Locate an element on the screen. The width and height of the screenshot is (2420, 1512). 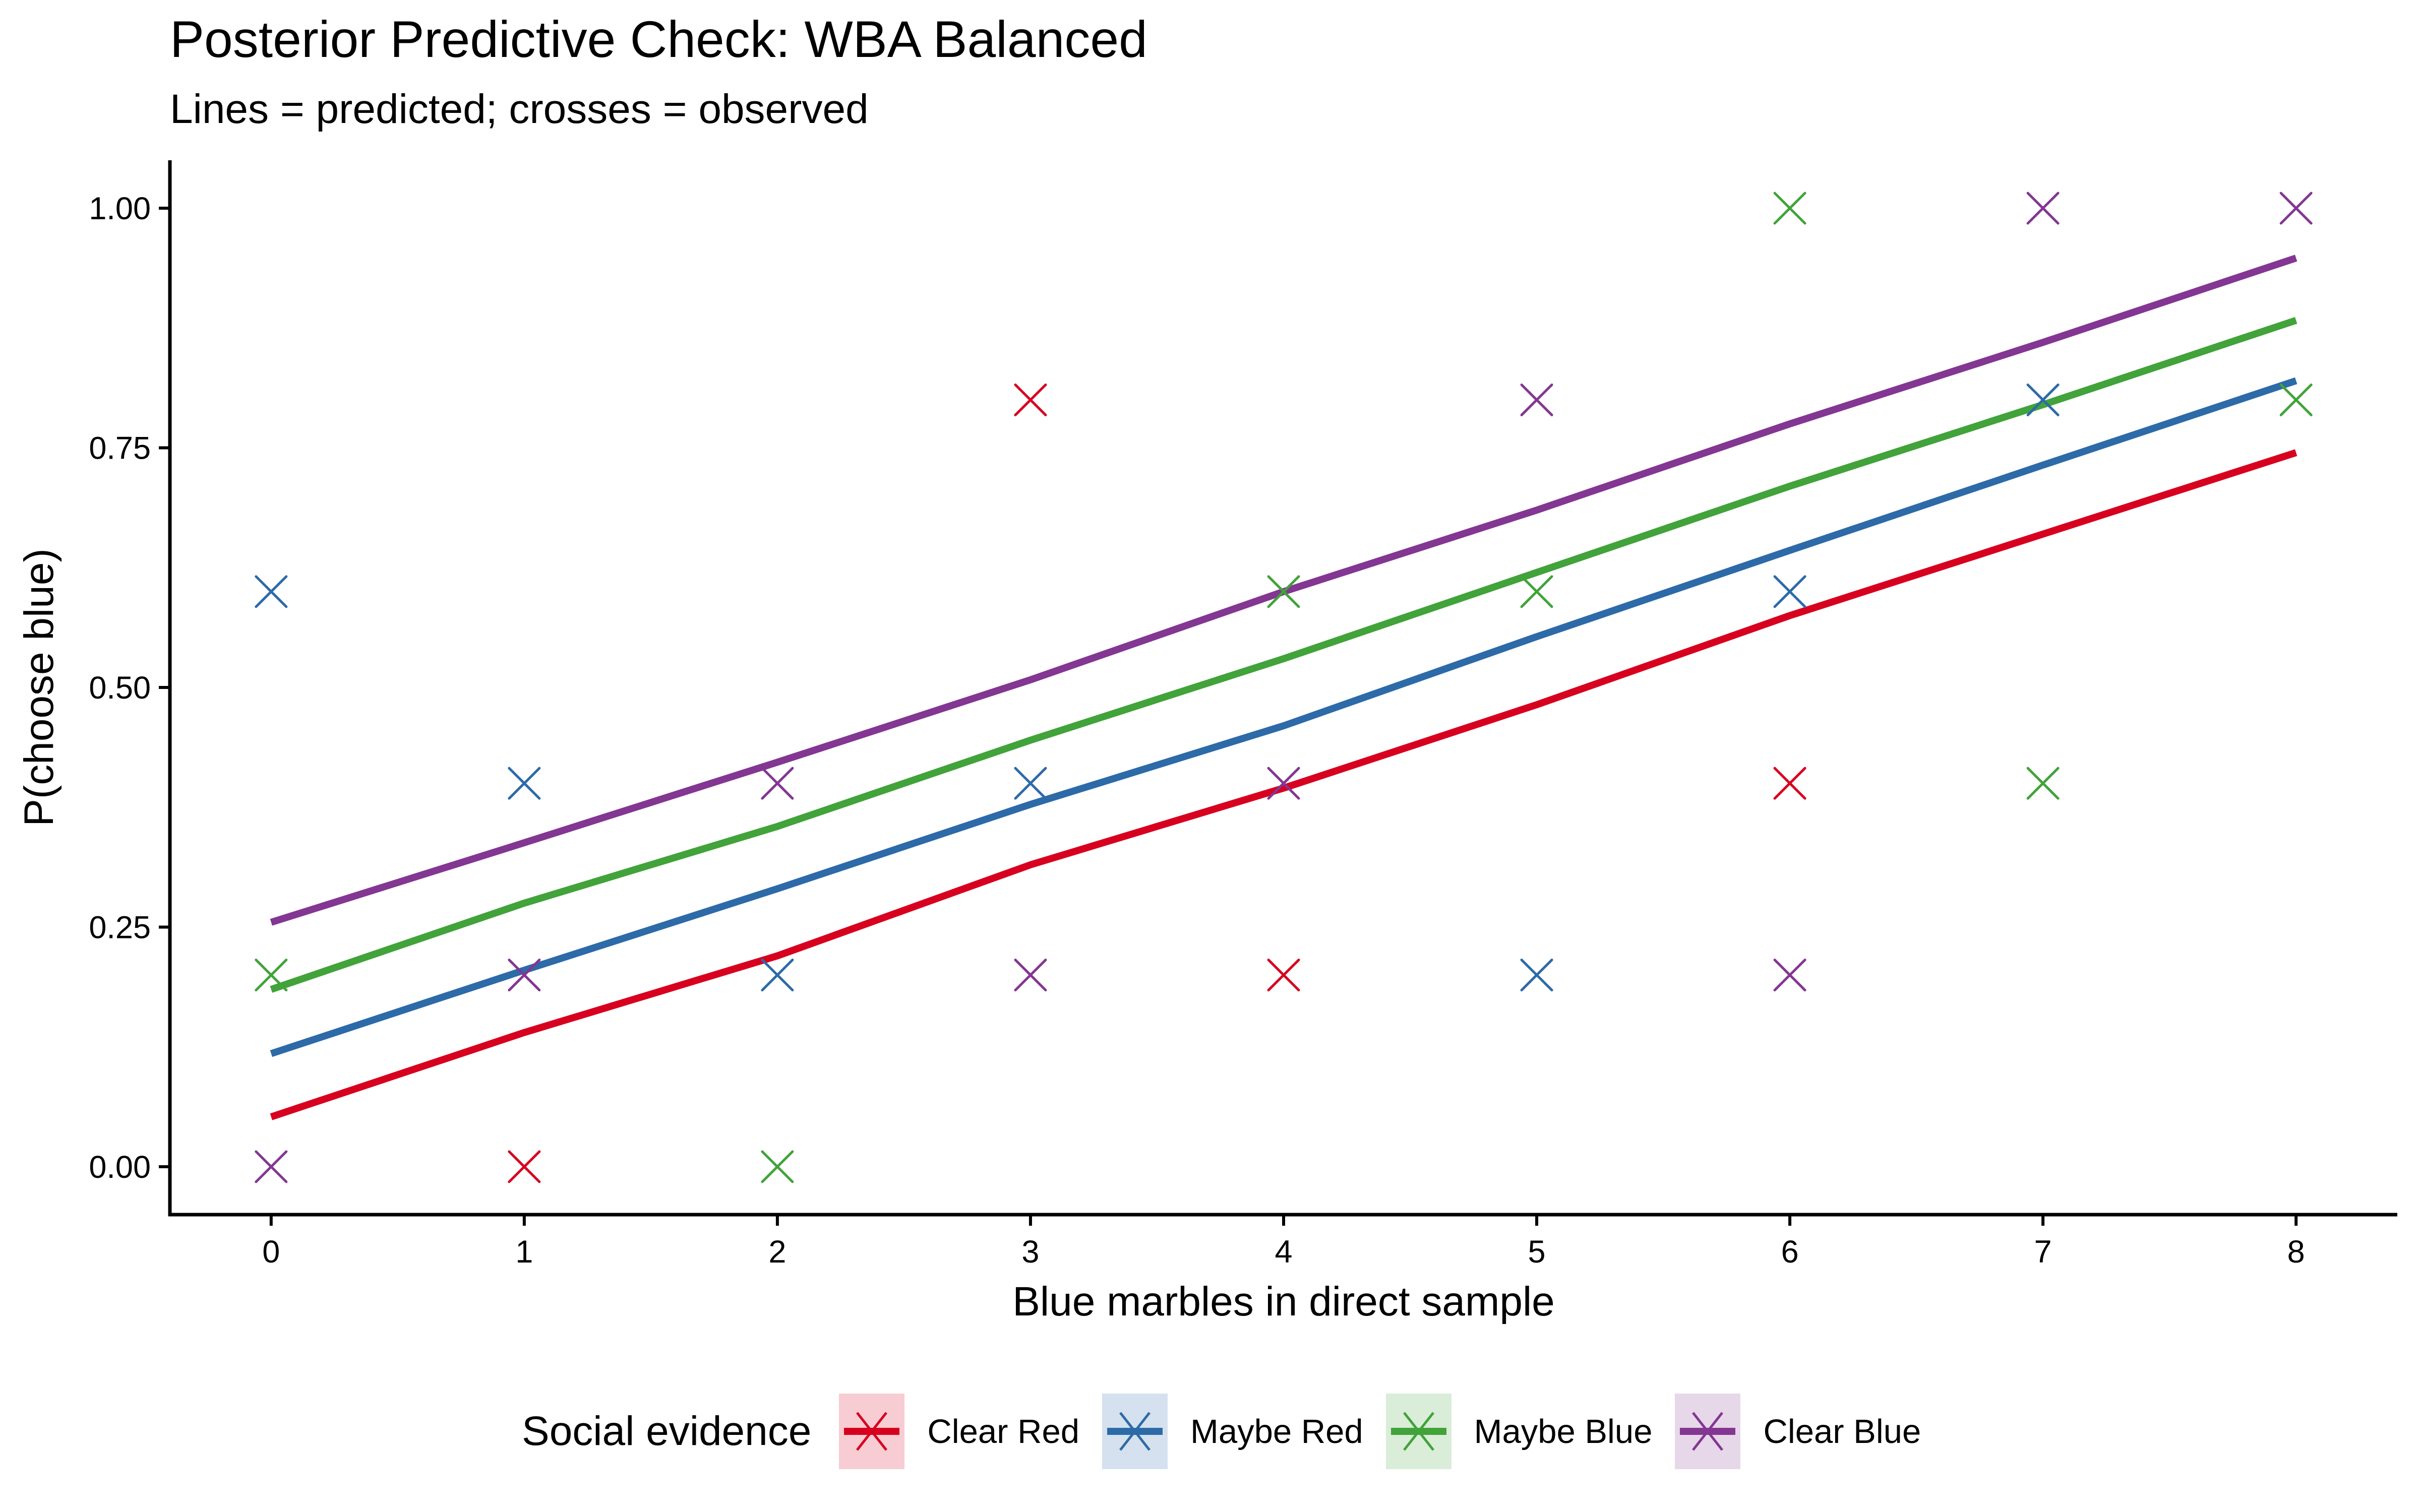
y-ticks: 0.00 0.25 0.50 0.75 1.00 is located at coordinates (129, 688).